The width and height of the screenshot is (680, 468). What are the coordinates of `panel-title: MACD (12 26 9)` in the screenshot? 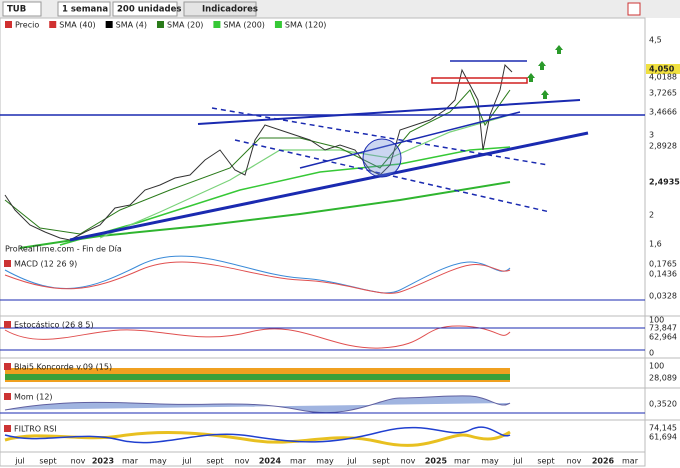 It's located at (45, 264).